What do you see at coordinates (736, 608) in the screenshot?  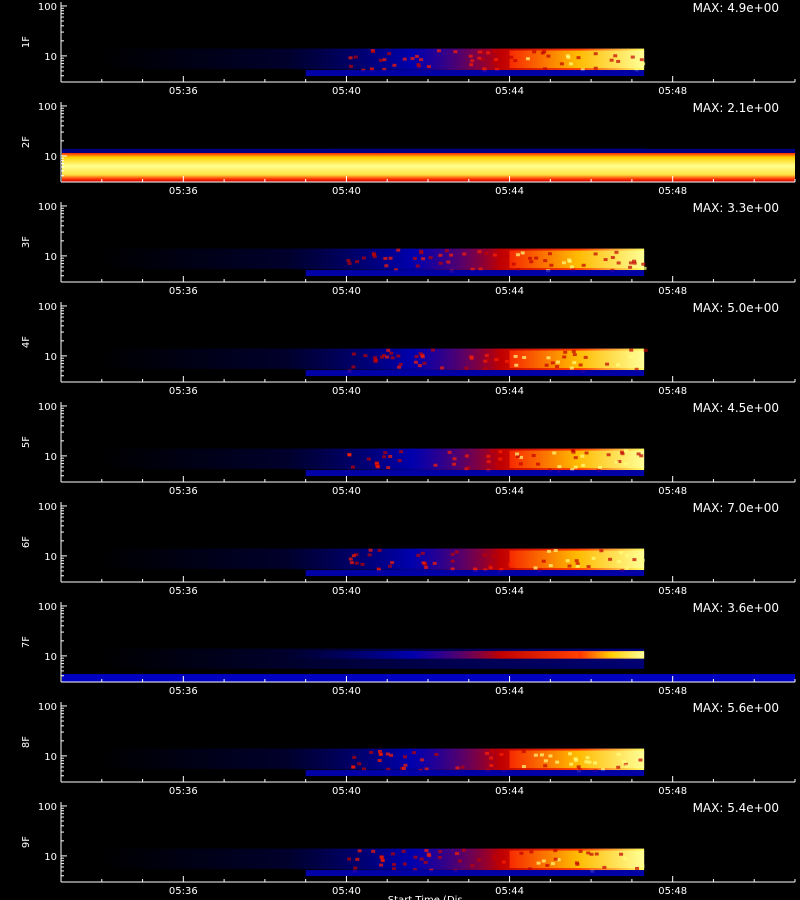 I see `max-label: MAX: 3.6e+00` at bounding box center [736, 608].